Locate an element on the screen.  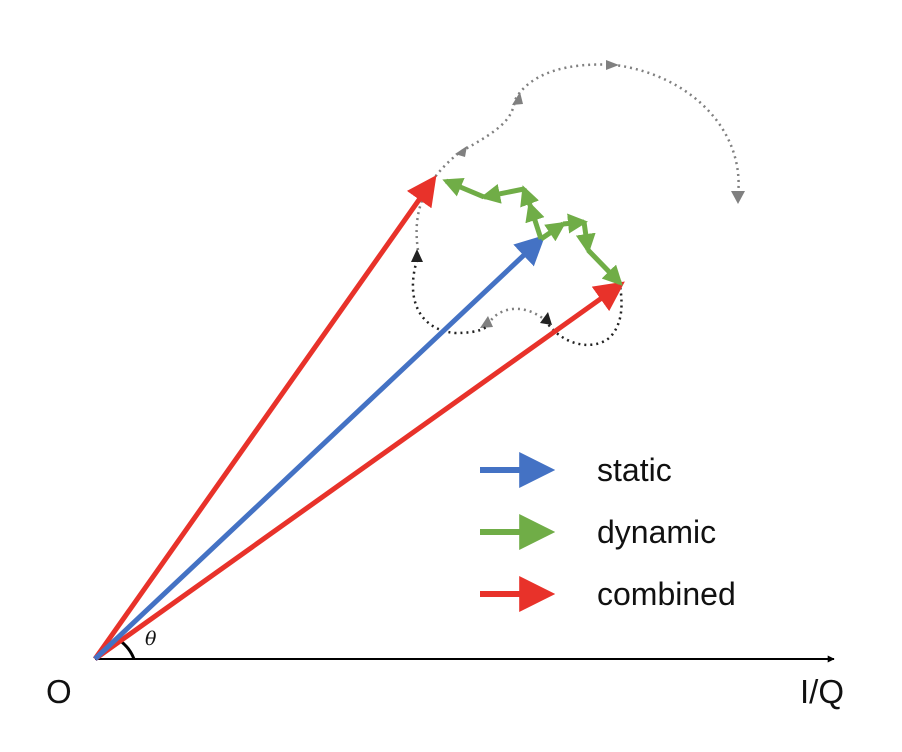
gray-trajectory-lower is located at coordinates (516, 316).